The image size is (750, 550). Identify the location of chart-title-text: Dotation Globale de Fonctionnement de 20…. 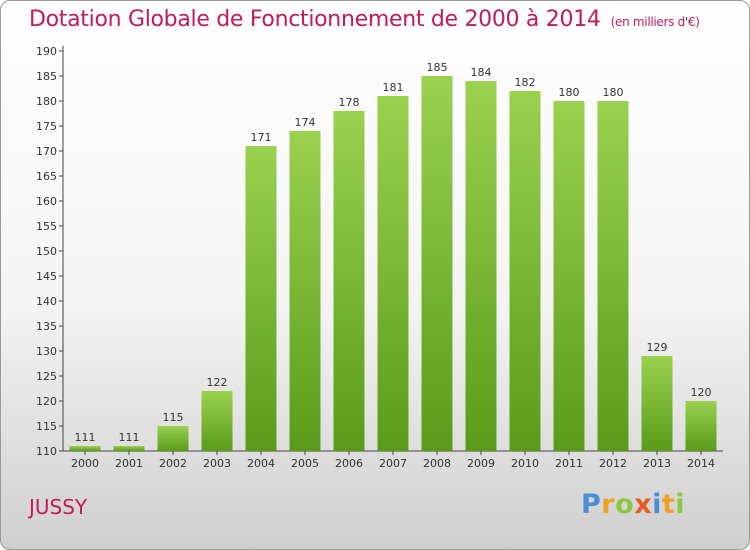
(315, 19).